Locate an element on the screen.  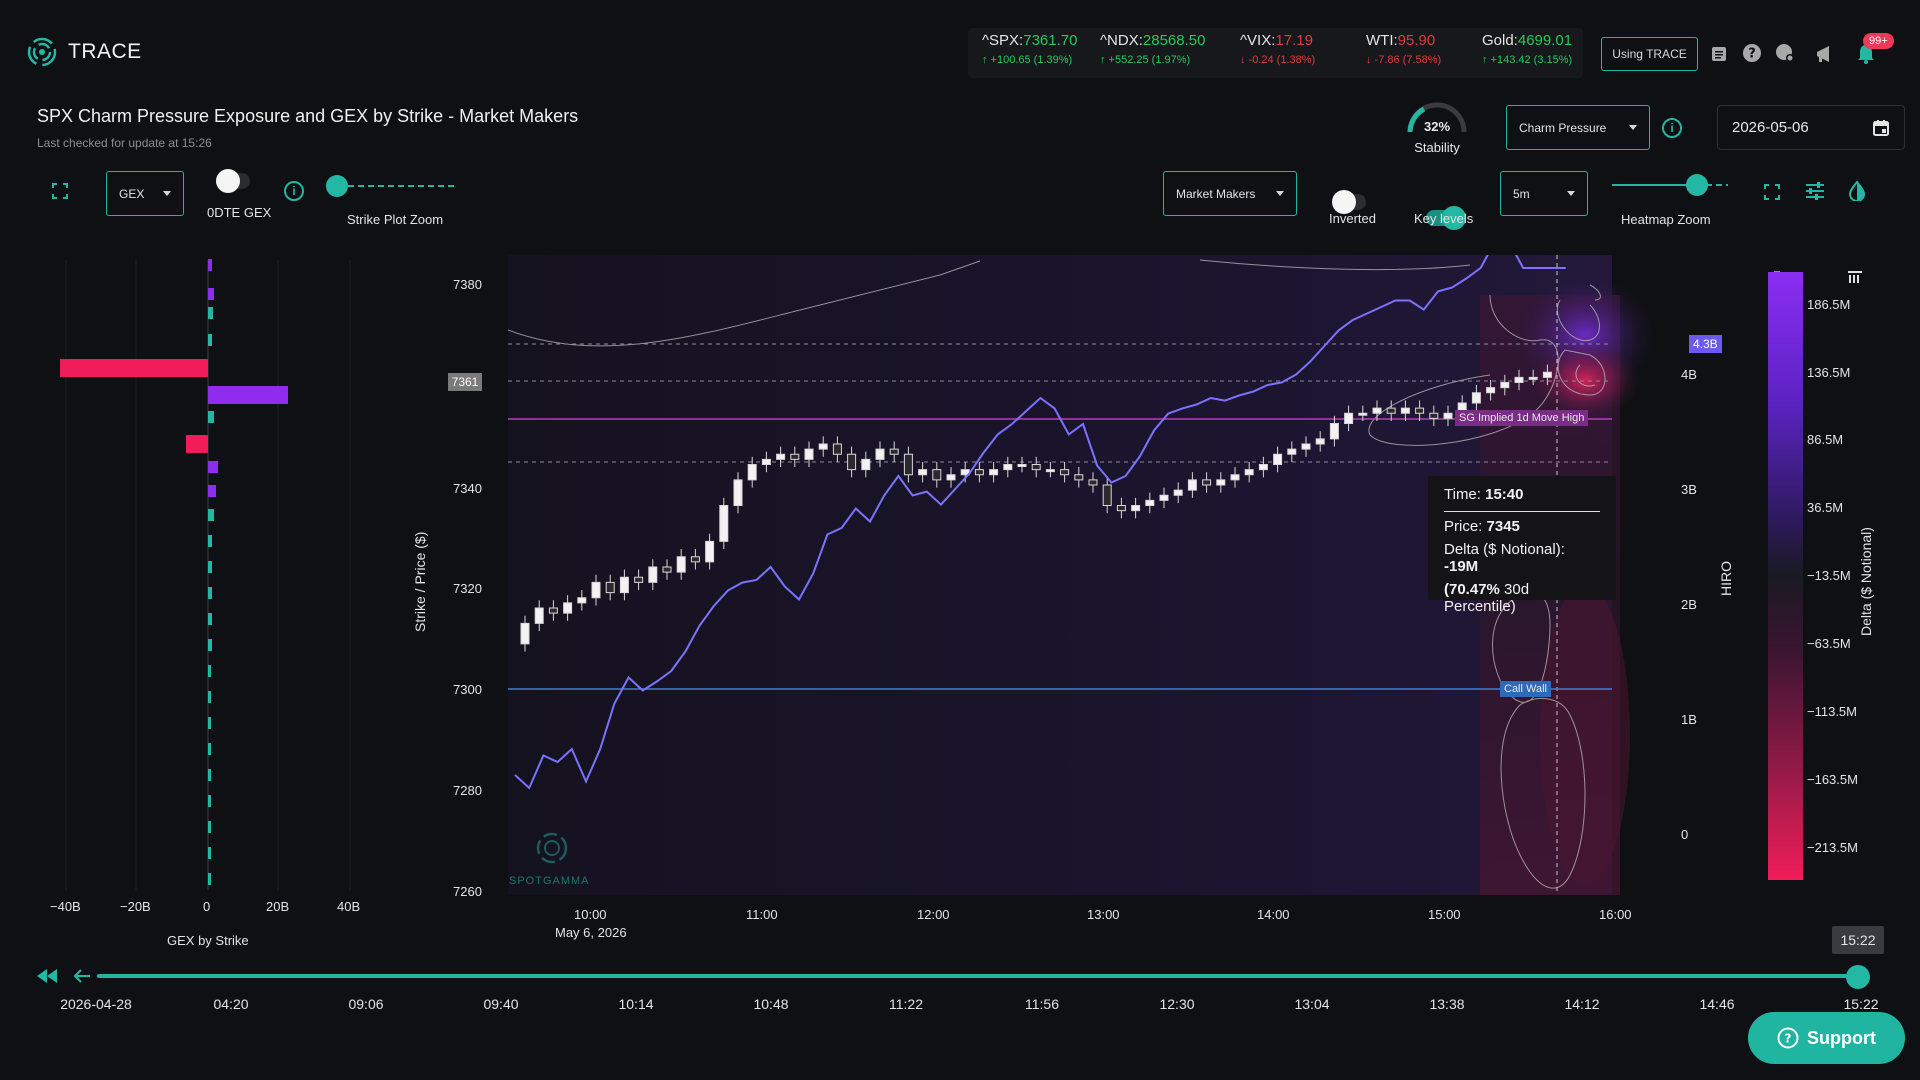
expand-chart-icon is located at coordinates (1772, 194).